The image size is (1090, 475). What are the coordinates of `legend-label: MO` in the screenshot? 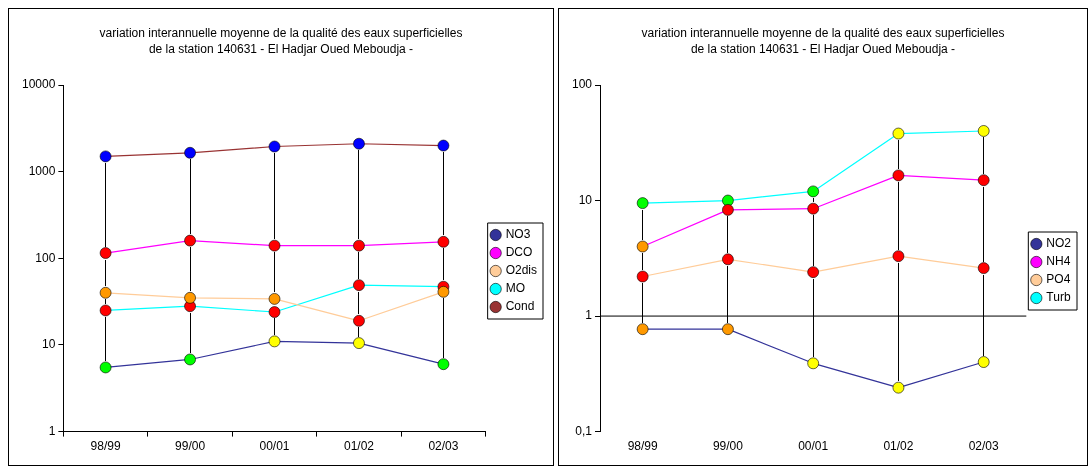 It's located at (515, 288).